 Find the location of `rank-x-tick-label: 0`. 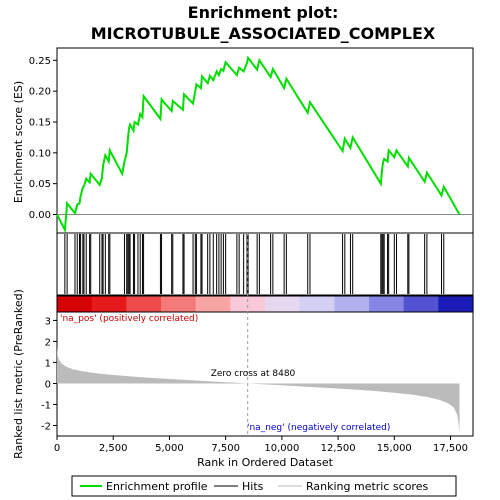

rank-x-tick-label: 0 is located at coordinates (57, 448).